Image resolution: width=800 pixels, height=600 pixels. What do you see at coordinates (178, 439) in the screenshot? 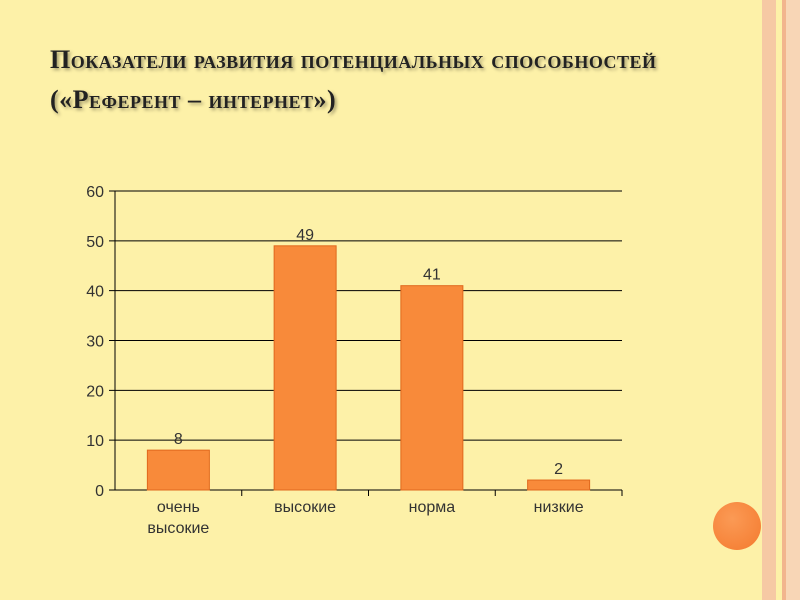
I see `data-label: 8` at bounding box center [178, 439].